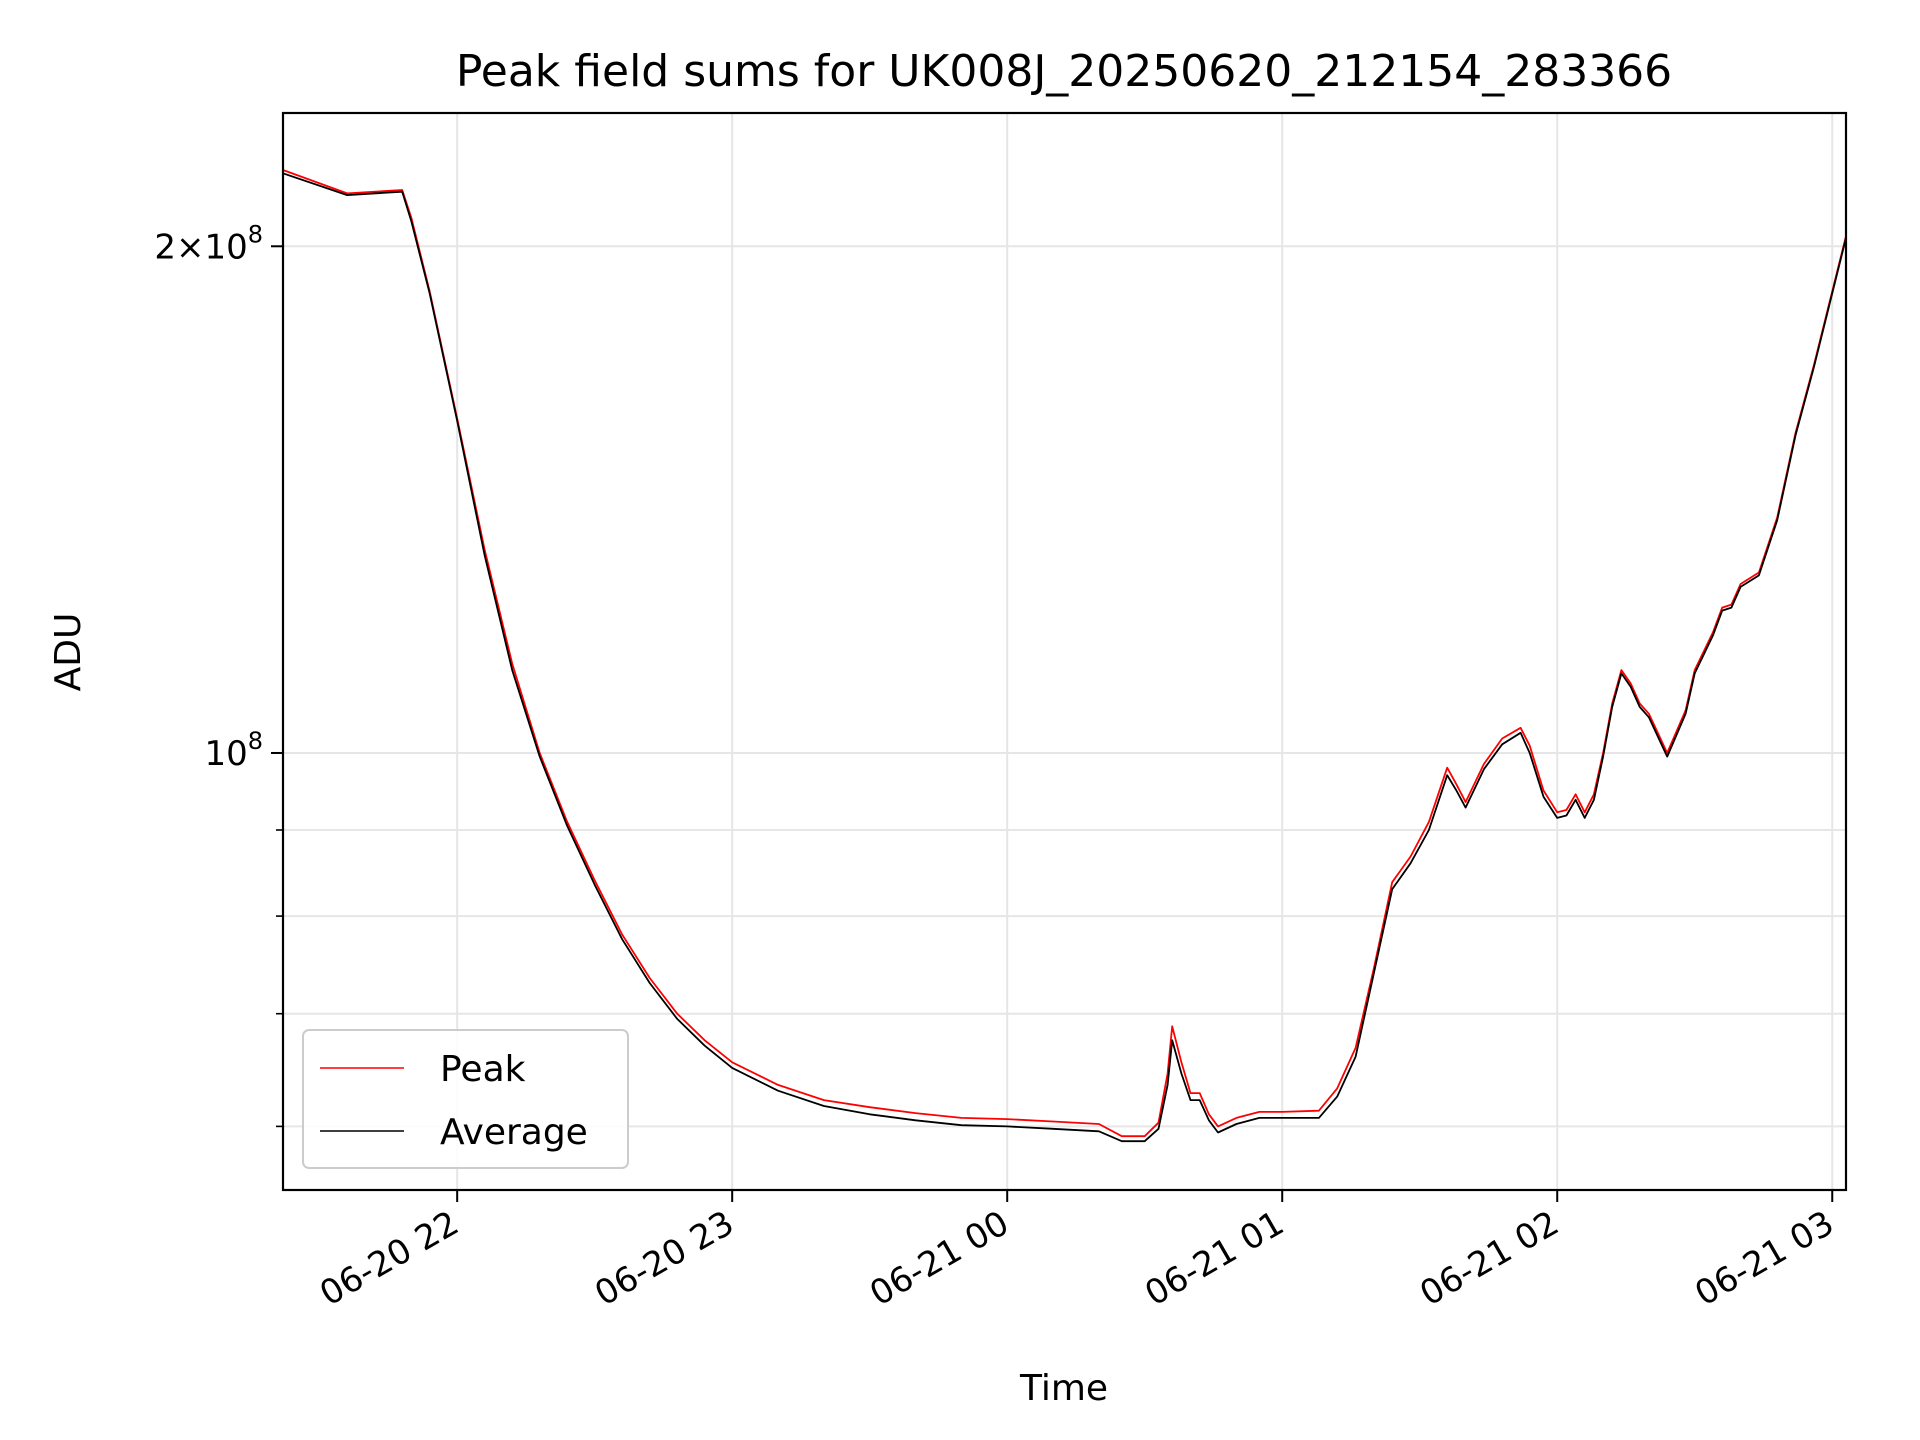 Image resolution: width=1920 pixels, height=1440 pixels. Describe the element at coordinates (514, 1132) in the screenshot. I see `legend-label-average: Average` at that location.